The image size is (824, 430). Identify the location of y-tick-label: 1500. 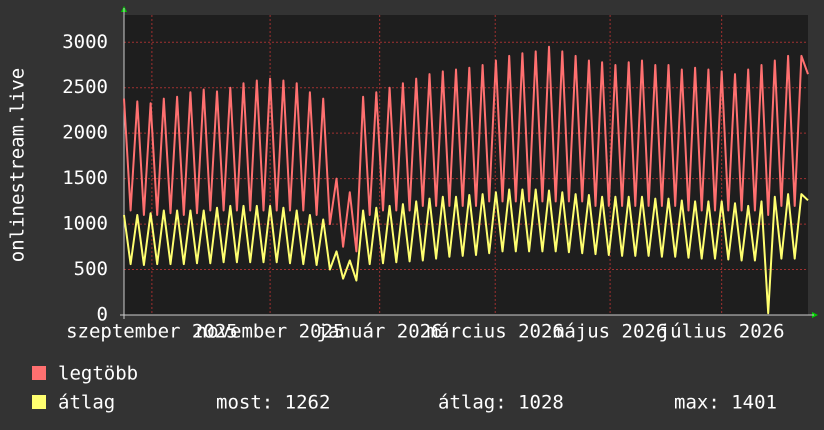
(85, 178).